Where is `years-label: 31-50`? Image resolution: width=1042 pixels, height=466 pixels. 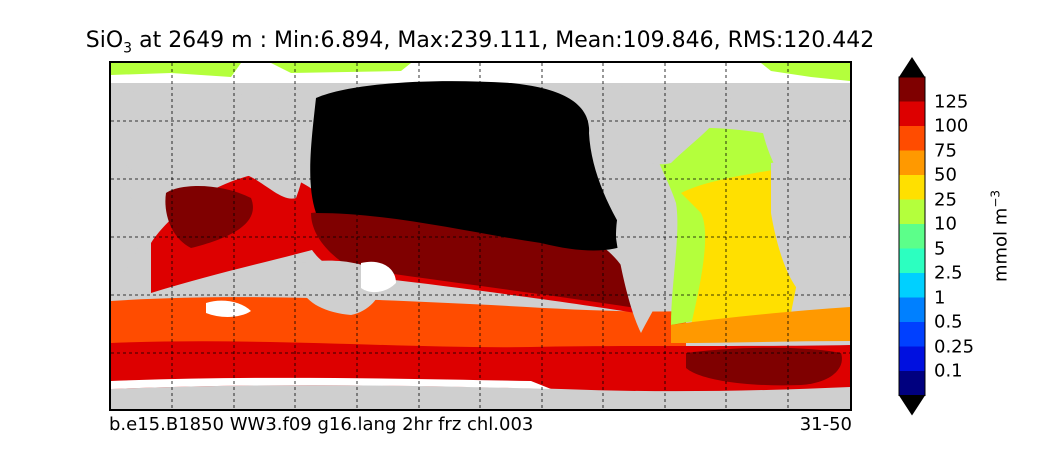
years-label: 31-50 is located at coordinates (825, 424).